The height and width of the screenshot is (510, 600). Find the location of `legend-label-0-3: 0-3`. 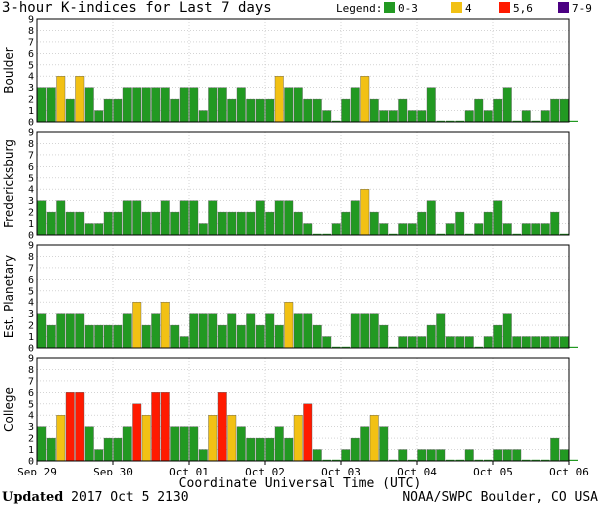

legend-label-0-3: 0-3 is located at coordinates (408, 8).